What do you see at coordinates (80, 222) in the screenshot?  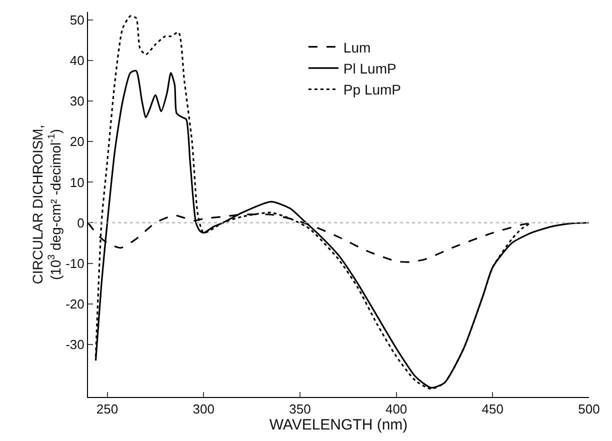 I see `y-tick-label: 0` at bounding box center [80, 222].